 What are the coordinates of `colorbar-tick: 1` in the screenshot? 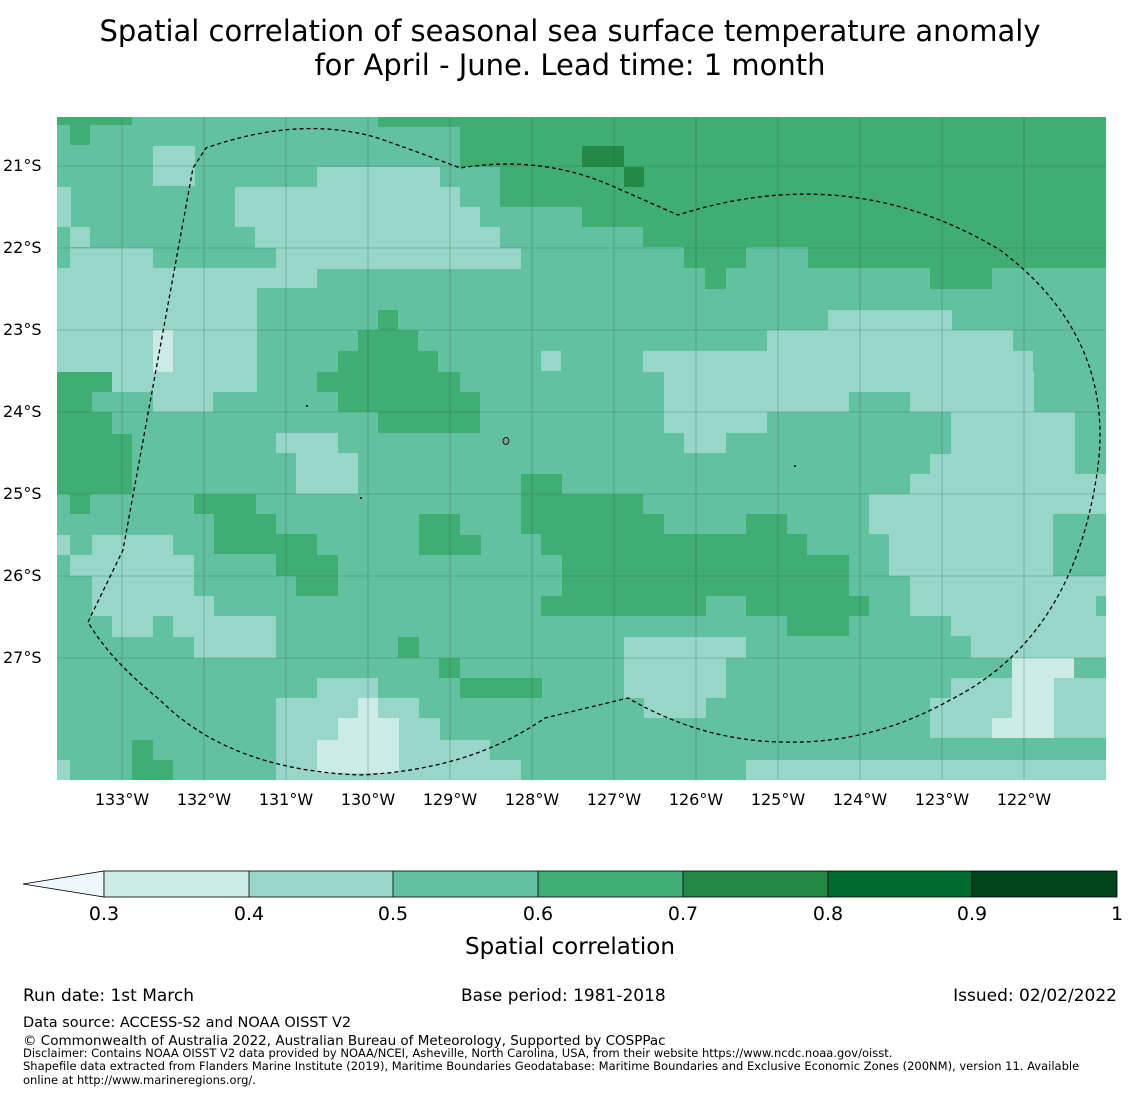 It's located at (1117, 914).